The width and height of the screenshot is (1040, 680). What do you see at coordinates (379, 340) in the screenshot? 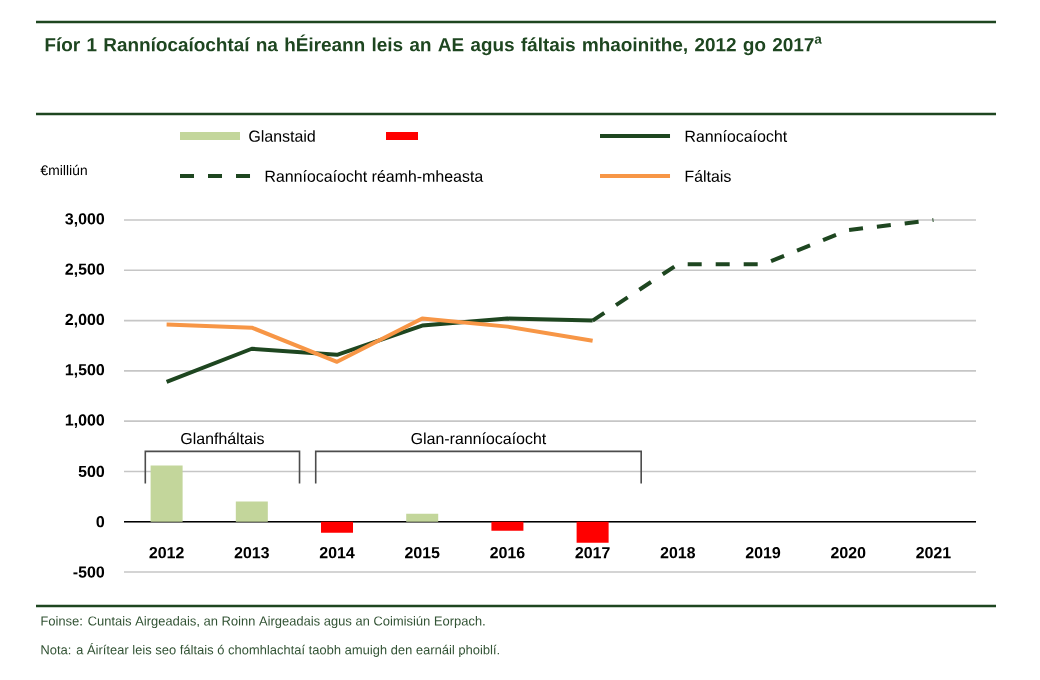
I see `line-series` at bounding box center [379, 340].